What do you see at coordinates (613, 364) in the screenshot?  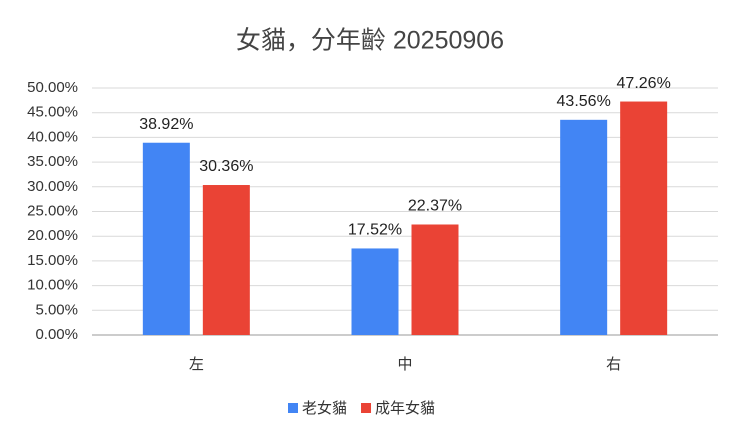 I see `x-tick-label: 右` at bounding box center [613, 364].